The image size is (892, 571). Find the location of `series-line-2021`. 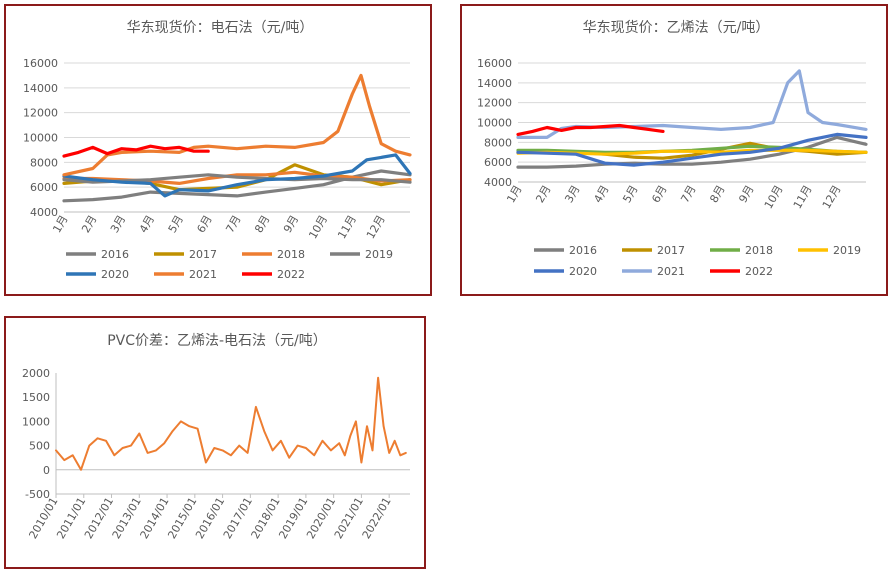

series-line-2021 is located at coordinates (237, 125).